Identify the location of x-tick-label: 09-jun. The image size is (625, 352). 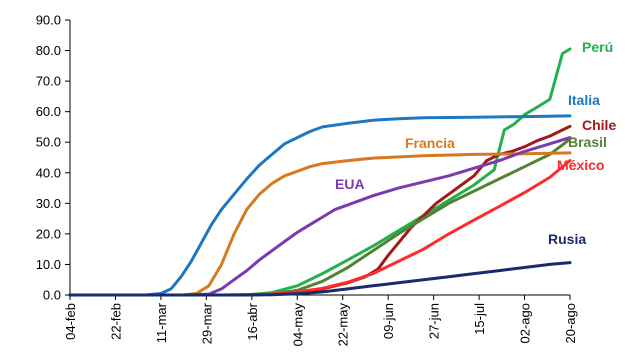
(388, 321).